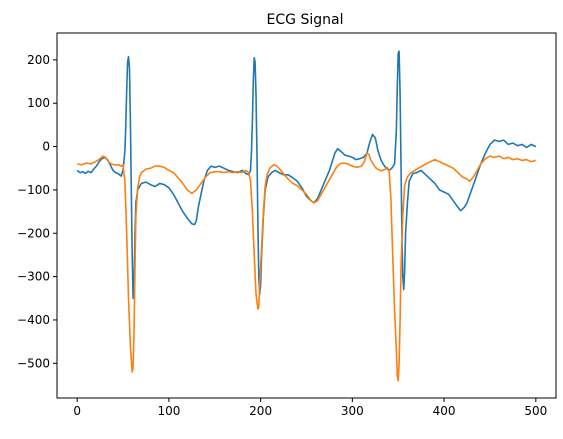  What do you see at coordinates (444, 411) in the screenshot?
I see `x-tick-label: 400` at bounding box center [444, 411].